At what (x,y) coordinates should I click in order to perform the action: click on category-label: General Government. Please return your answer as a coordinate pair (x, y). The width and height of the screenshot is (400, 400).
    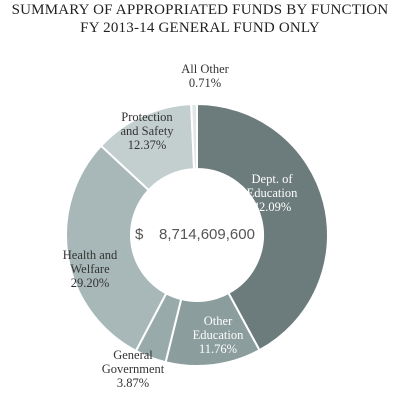
    Looking at the image, I should click on (133, 362).